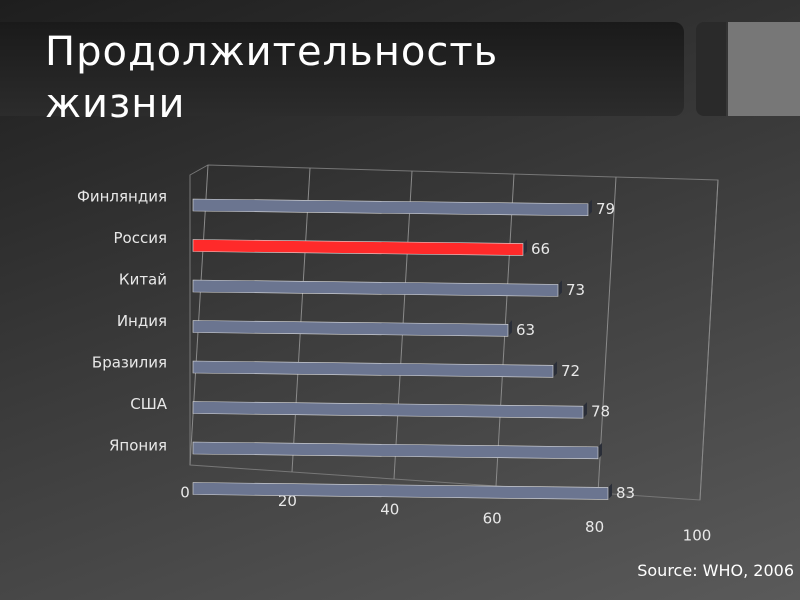  I want to click on y-tick-label: Россия, so click(141, 238).